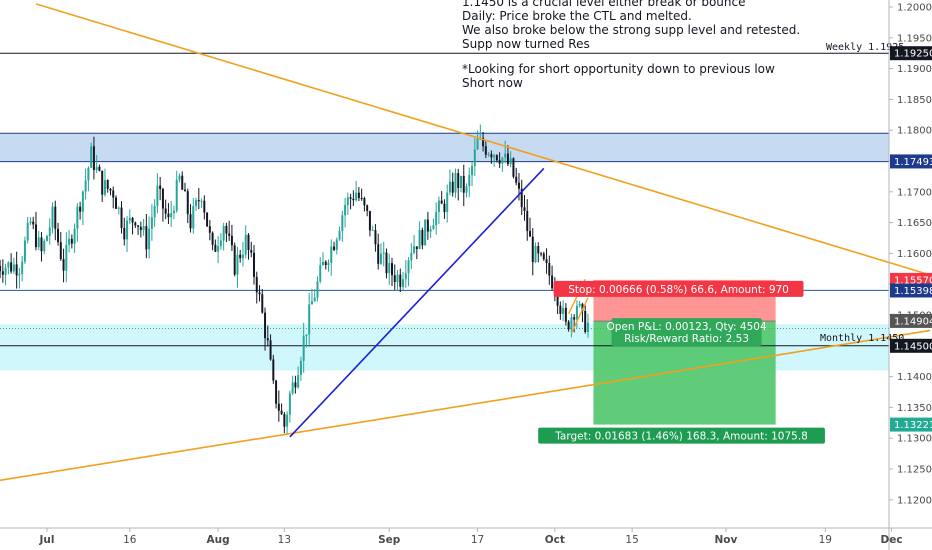  I want to click on price-tag-label: 1.15398, so click(913, 291).